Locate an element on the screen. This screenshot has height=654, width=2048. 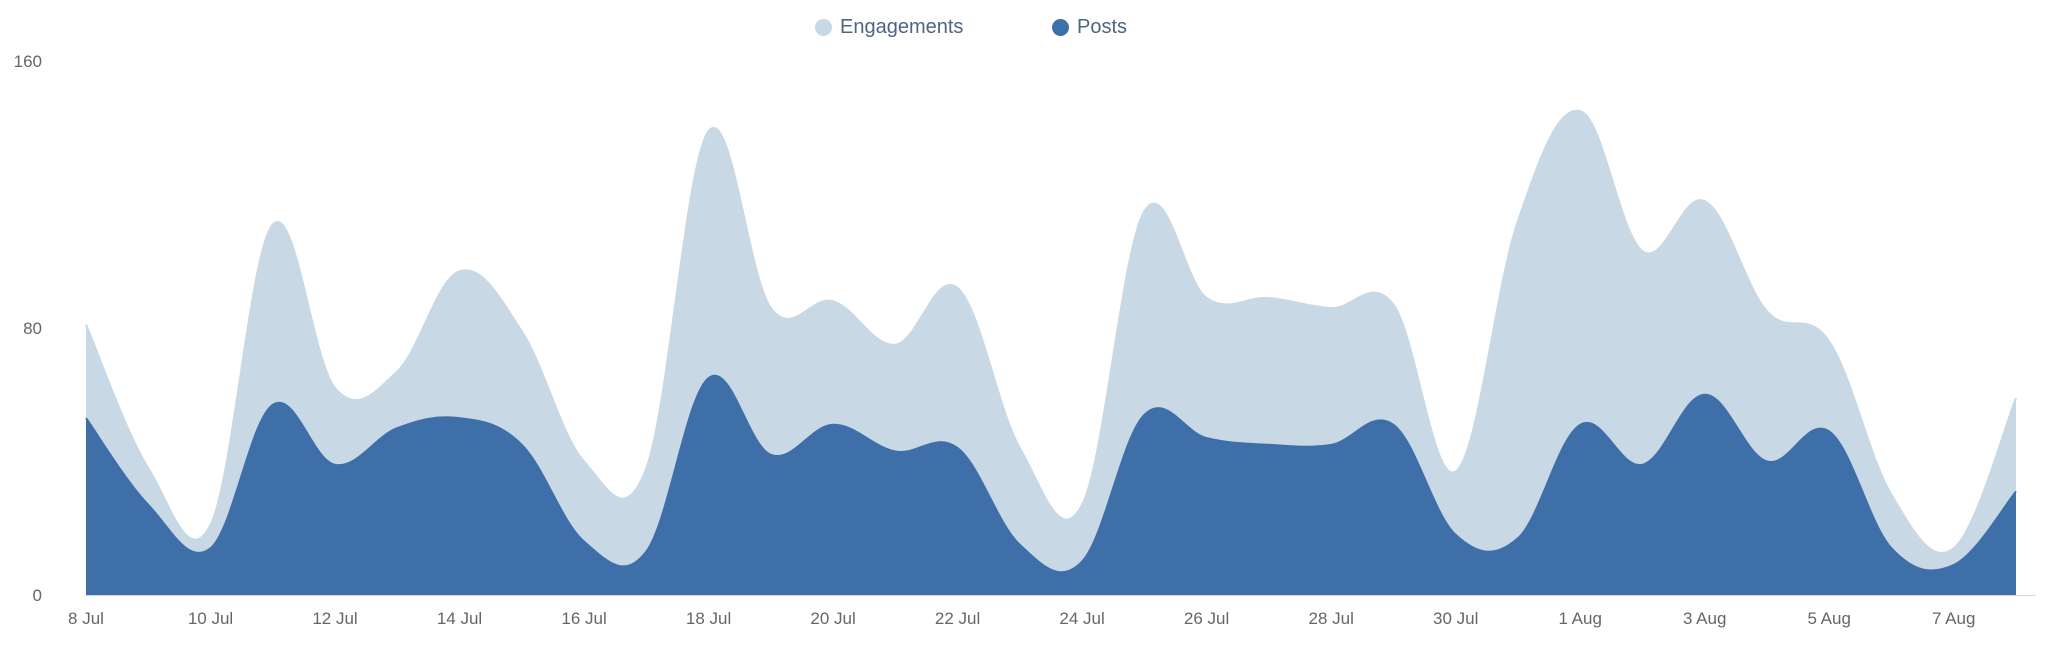
x-tick-label: 30 Jul is located at coordinates (1455, 618).